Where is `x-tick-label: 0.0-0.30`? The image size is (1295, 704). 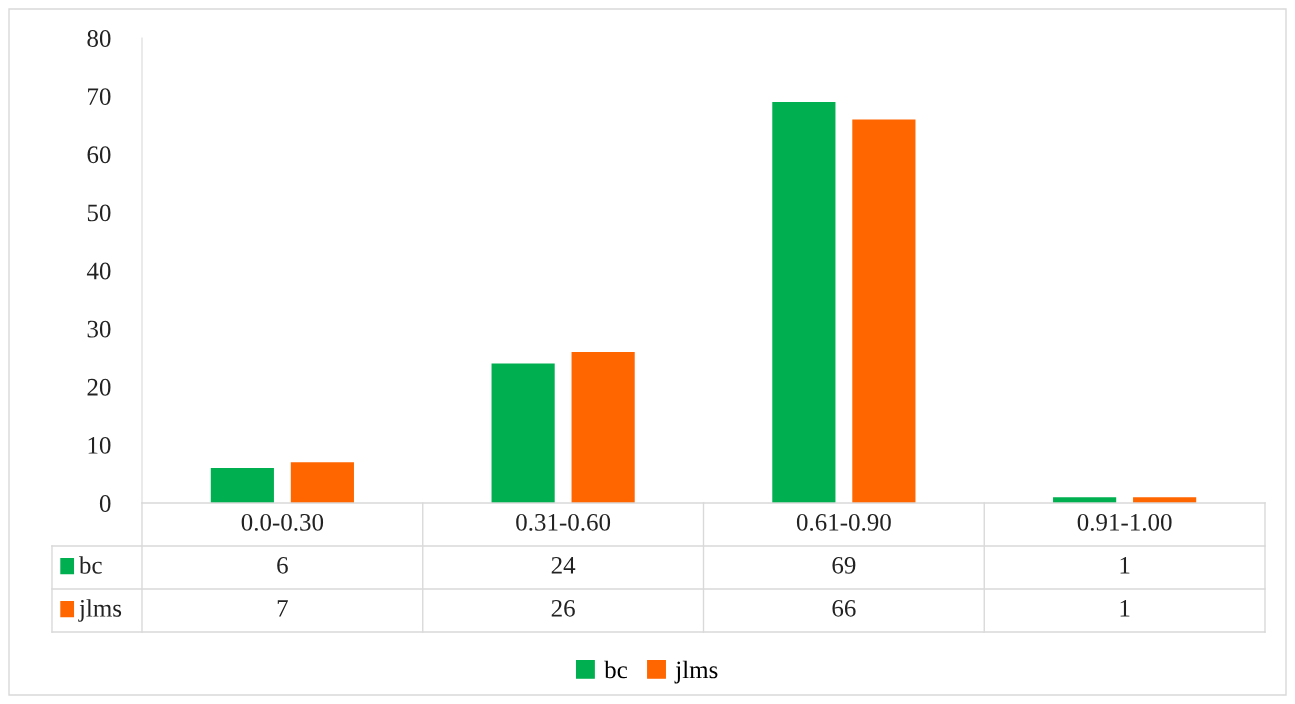 x-tick-label: 0.0-0.30 is located at coordinates (282, 522).